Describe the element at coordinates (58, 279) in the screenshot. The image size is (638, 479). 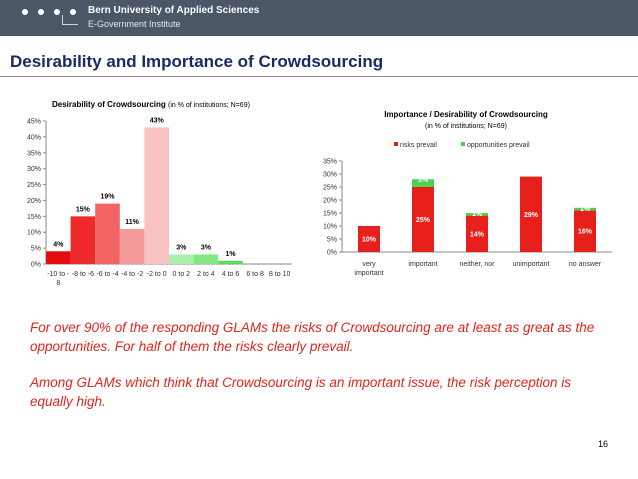
I see `chart1-category-label: -10 to -8` at that location.